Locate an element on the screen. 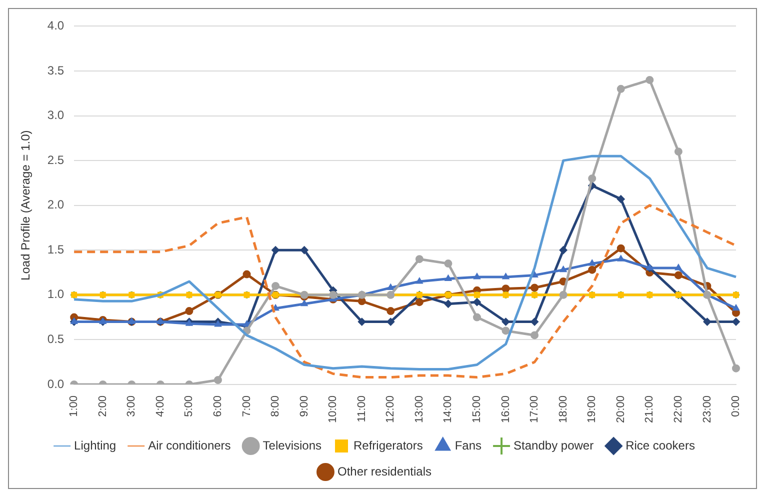  x-tick-label: 18:00 is located at coordinates (563, 409).